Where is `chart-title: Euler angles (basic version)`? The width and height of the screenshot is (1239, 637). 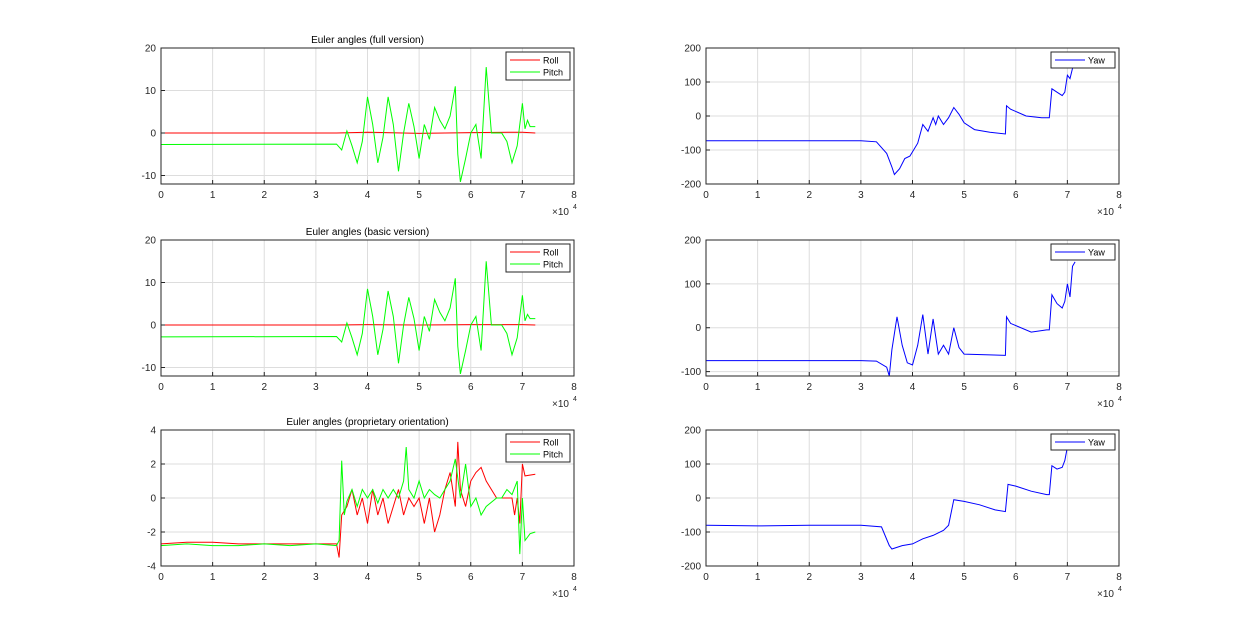
chart-title: Euler angles (basic version) is located at coordinates (367, 232).